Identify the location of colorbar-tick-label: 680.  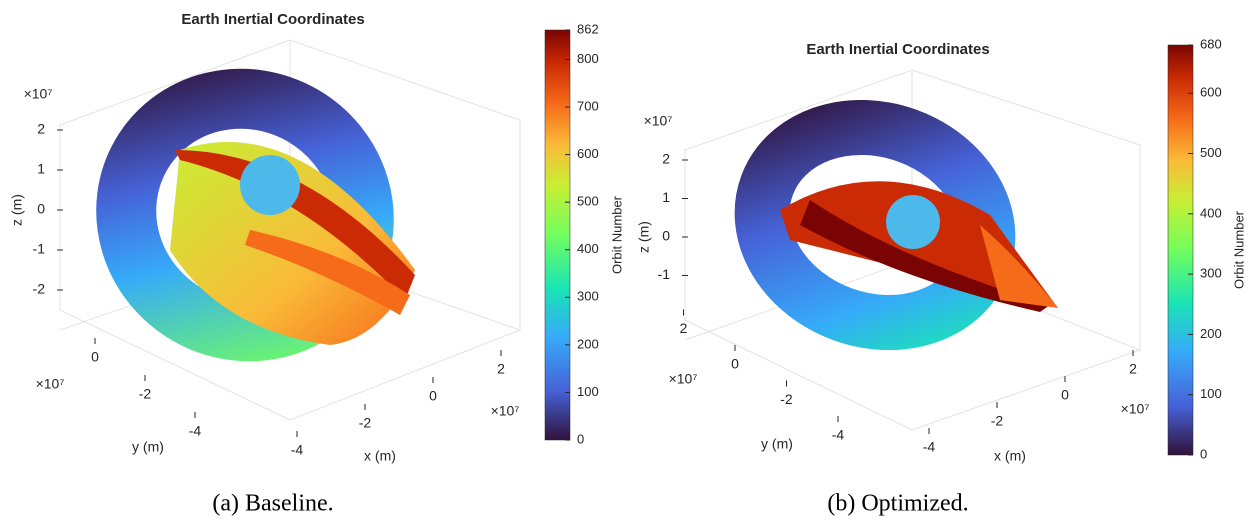
(1211, 43).